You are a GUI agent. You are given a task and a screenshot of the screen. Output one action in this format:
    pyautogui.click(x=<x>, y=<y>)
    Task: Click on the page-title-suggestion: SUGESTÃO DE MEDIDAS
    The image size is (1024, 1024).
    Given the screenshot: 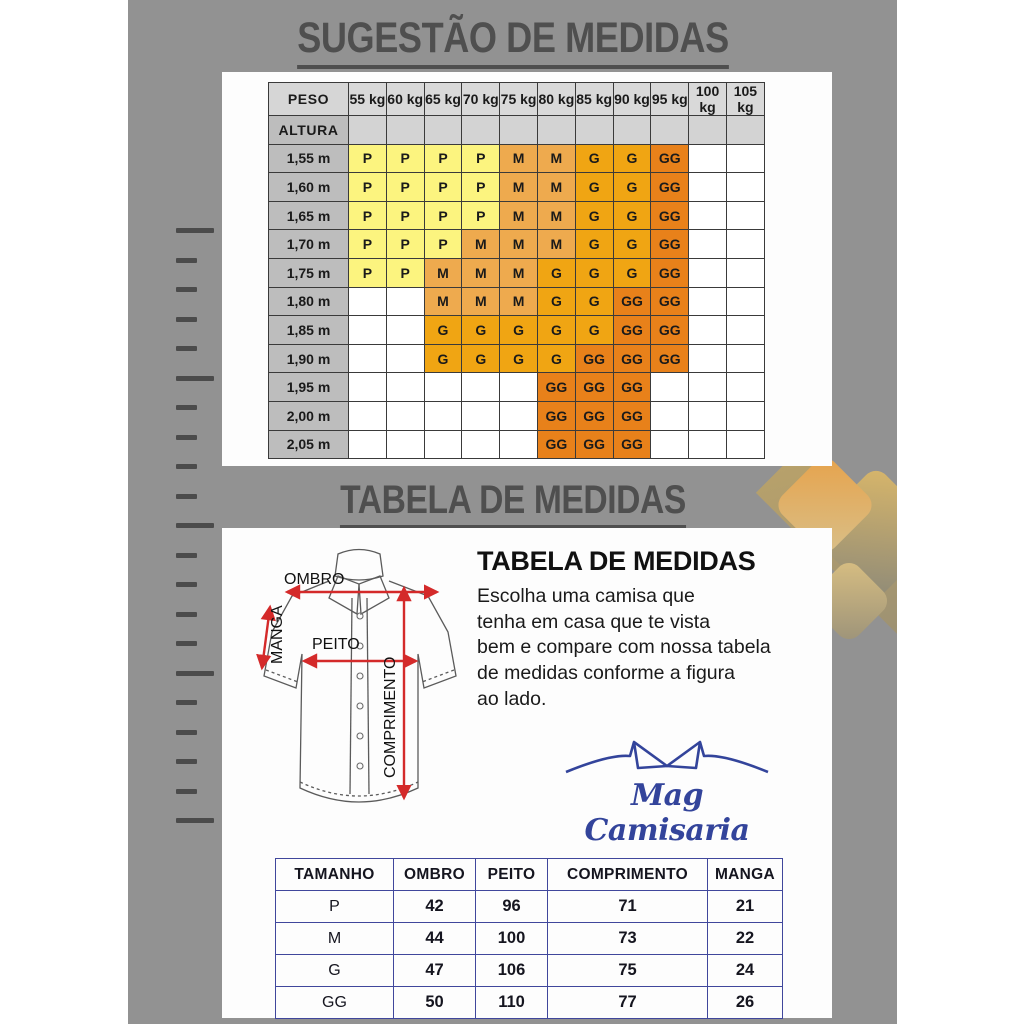 What is the action you would take?
    pyautogui.click(x=513, y=41)
    